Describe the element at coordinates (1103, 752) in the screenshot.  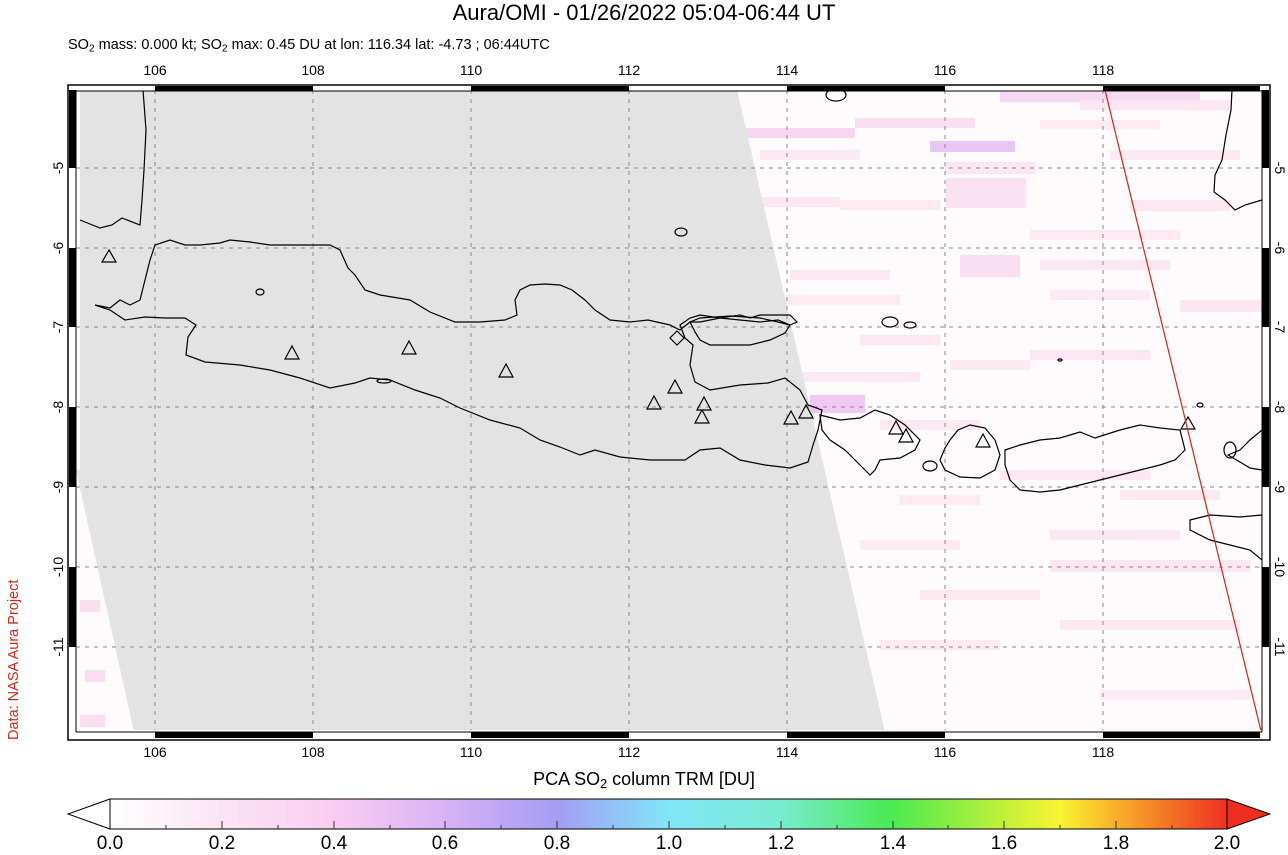
I see `lon-tick-bottom: 118` at that location.